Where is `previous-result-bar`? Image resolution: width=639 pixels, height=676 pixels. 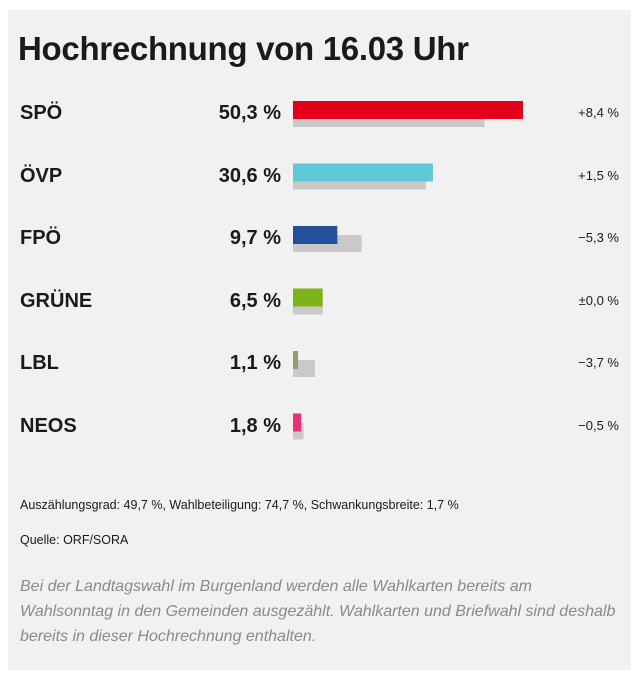
previous-result-bar is located at coordinates (304, 368).